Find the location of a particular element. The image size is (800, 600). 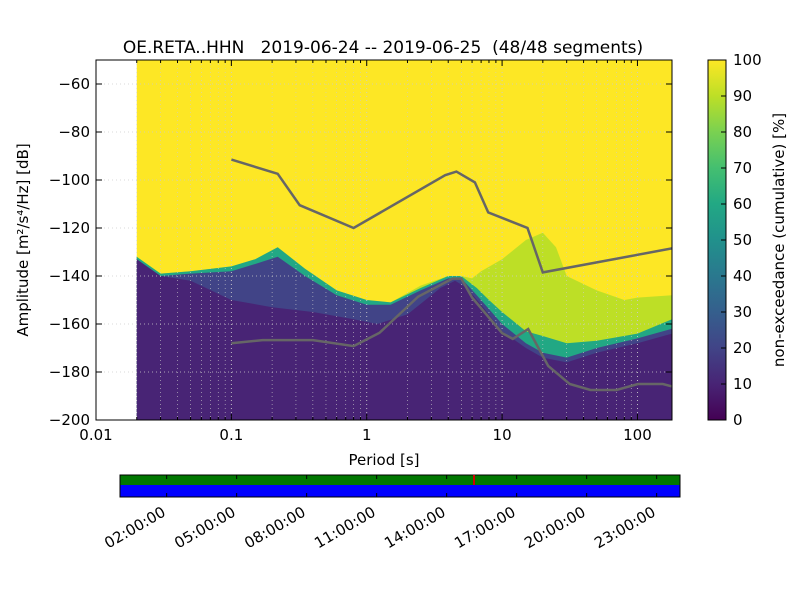

colorbar-tick-label: 40 is located at coordinates (742, 276).